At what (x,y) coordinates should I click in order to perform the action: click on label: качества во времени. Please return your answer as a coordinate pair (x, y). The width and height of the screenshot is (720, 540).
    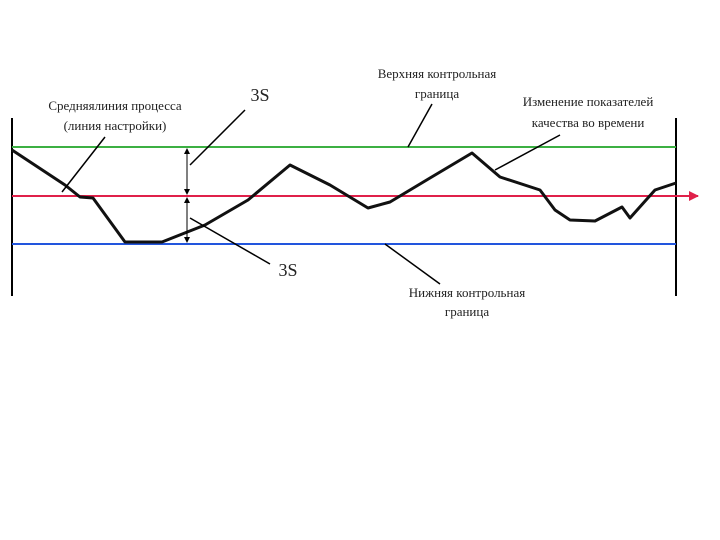
    Looking at the image, I should click on (588, 122).